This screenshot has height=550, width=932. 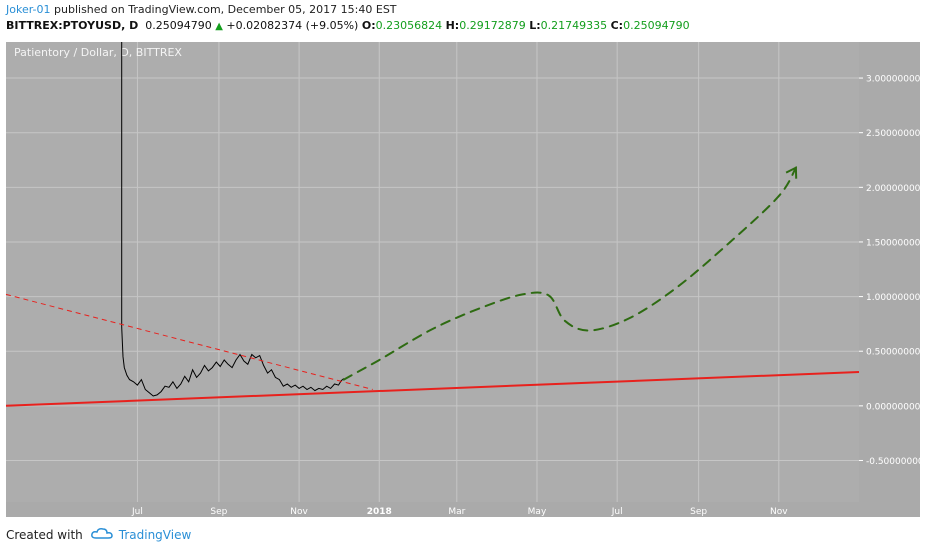 I want to click on x-tick-labels: Jul Sep Nov 2018 Mar May Jul Sep Nov, so click(x=459, y=512).